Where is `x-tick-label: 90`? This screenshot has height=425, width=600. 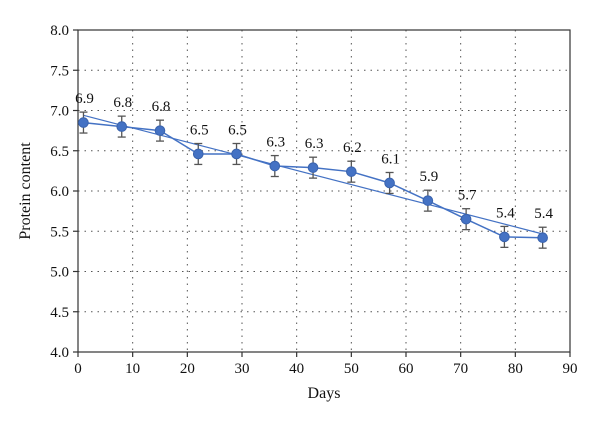 x-tick-label: 90 is located at coordinates (570, 369).